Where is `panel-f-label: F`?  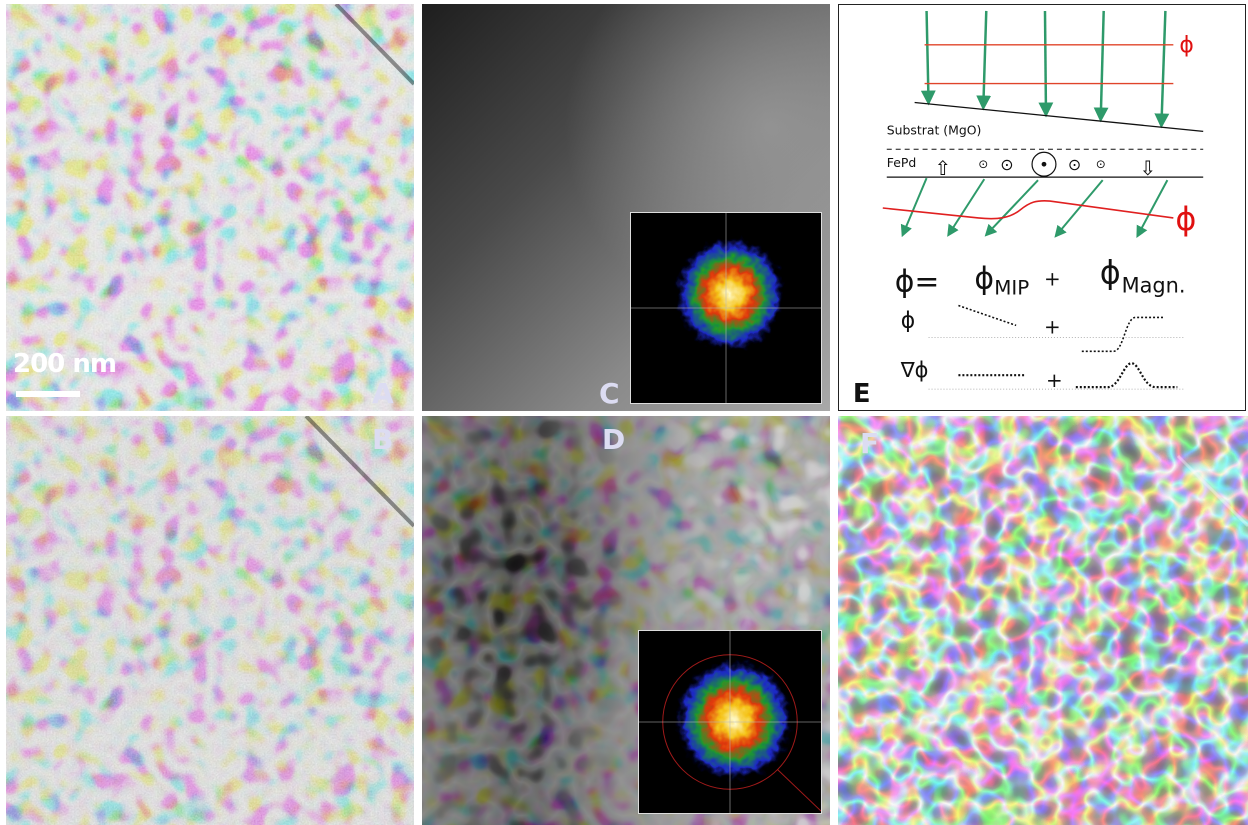
panel-f-label: F is located at coordinates (870, 443).